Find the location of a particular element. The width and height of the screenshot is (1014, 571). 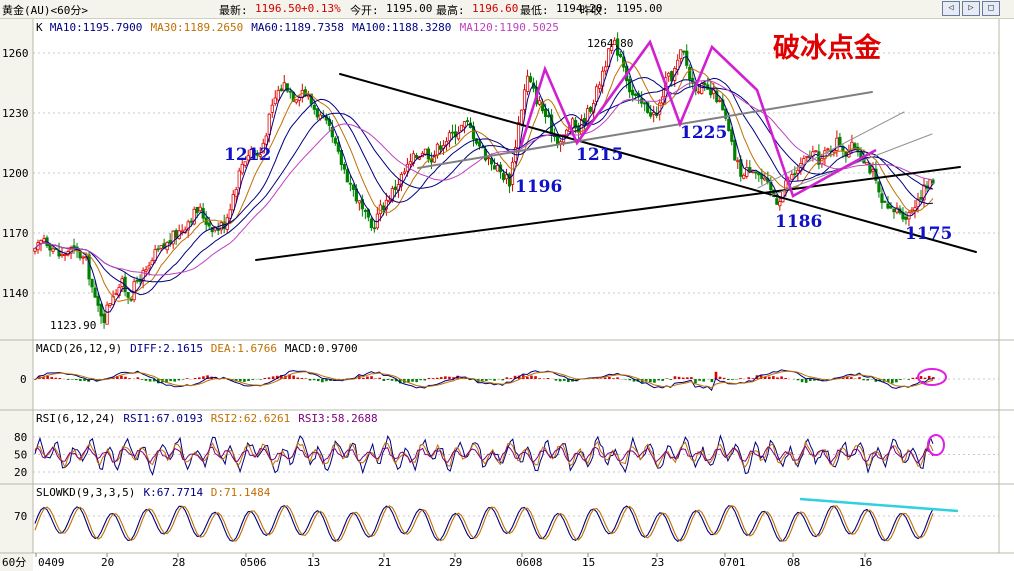

kd-lines is located at coordinates (484, 523).